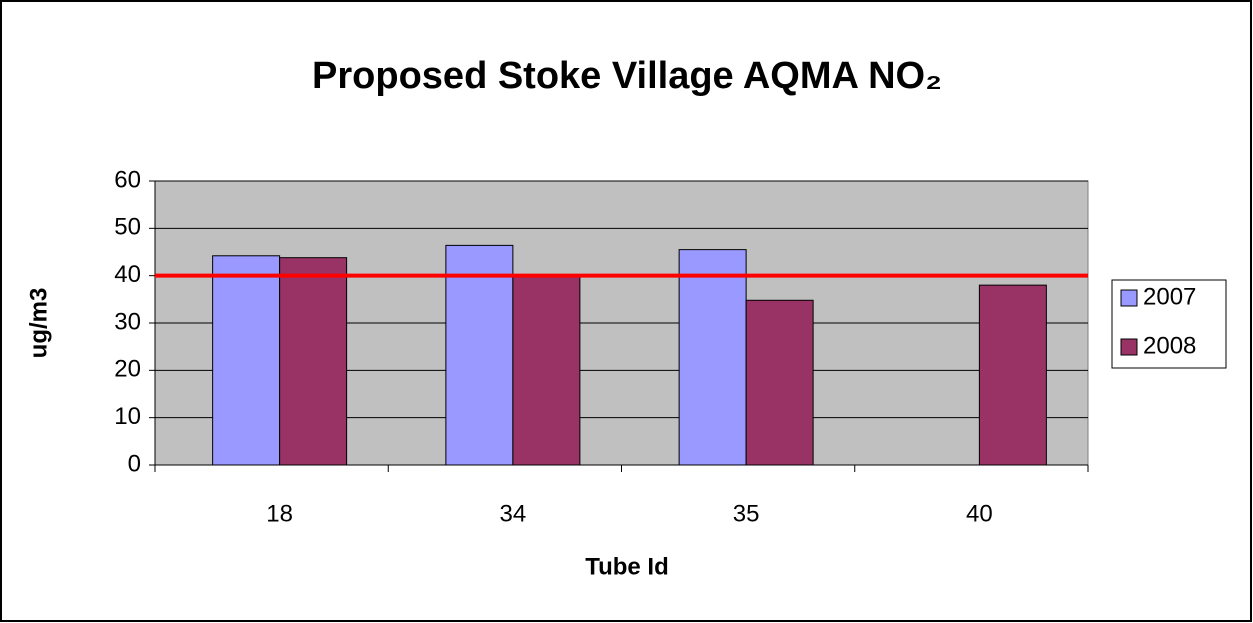 This screenshot has height=623, width=1253. What do you see at coordinates (127, 369) in the screenshot?
I see `y-tick-label: 20` at bounding box center [127, 369].